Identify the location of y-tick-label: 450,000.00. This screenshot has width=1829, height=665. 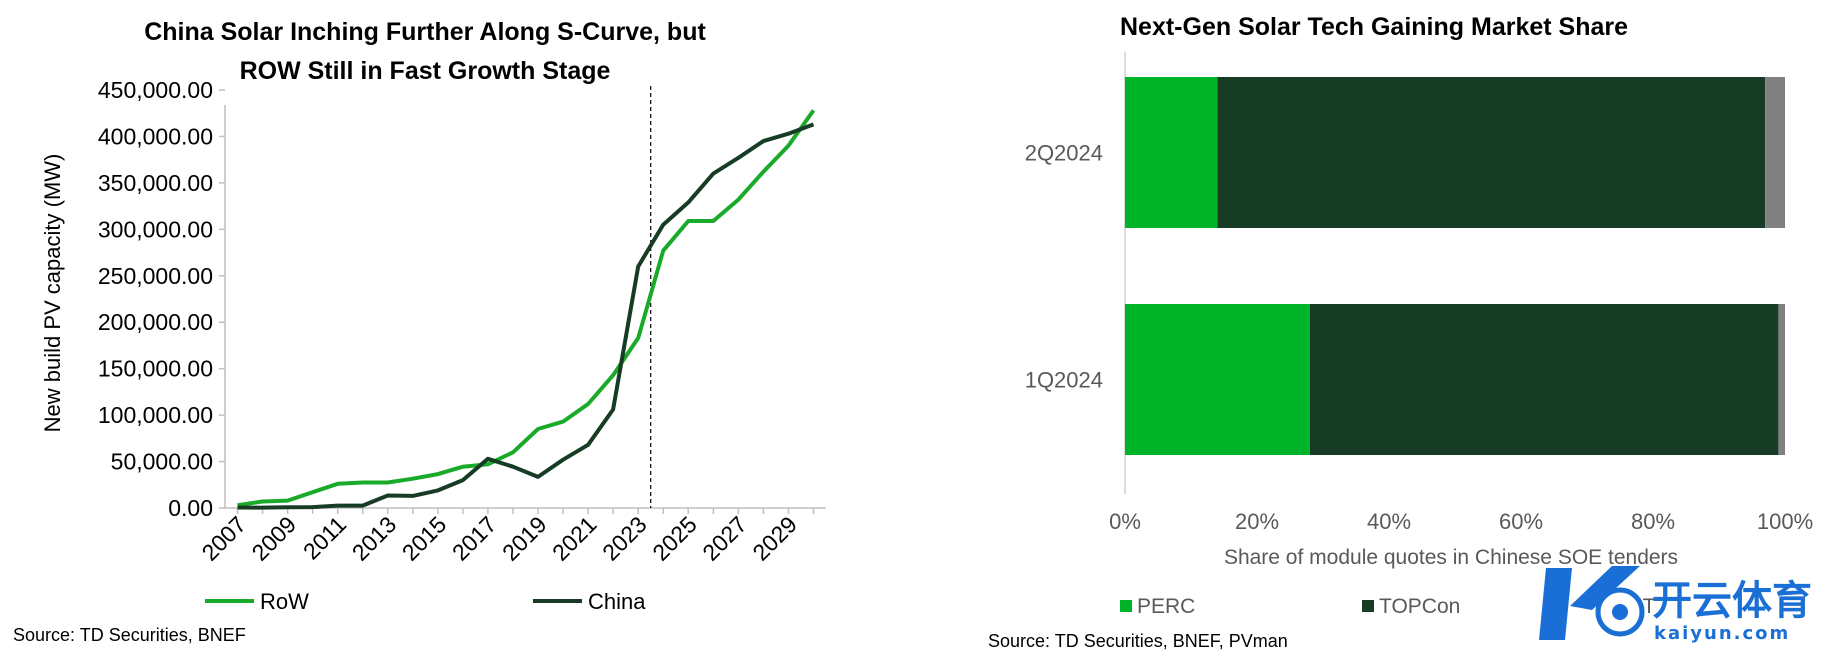
(155, 90).